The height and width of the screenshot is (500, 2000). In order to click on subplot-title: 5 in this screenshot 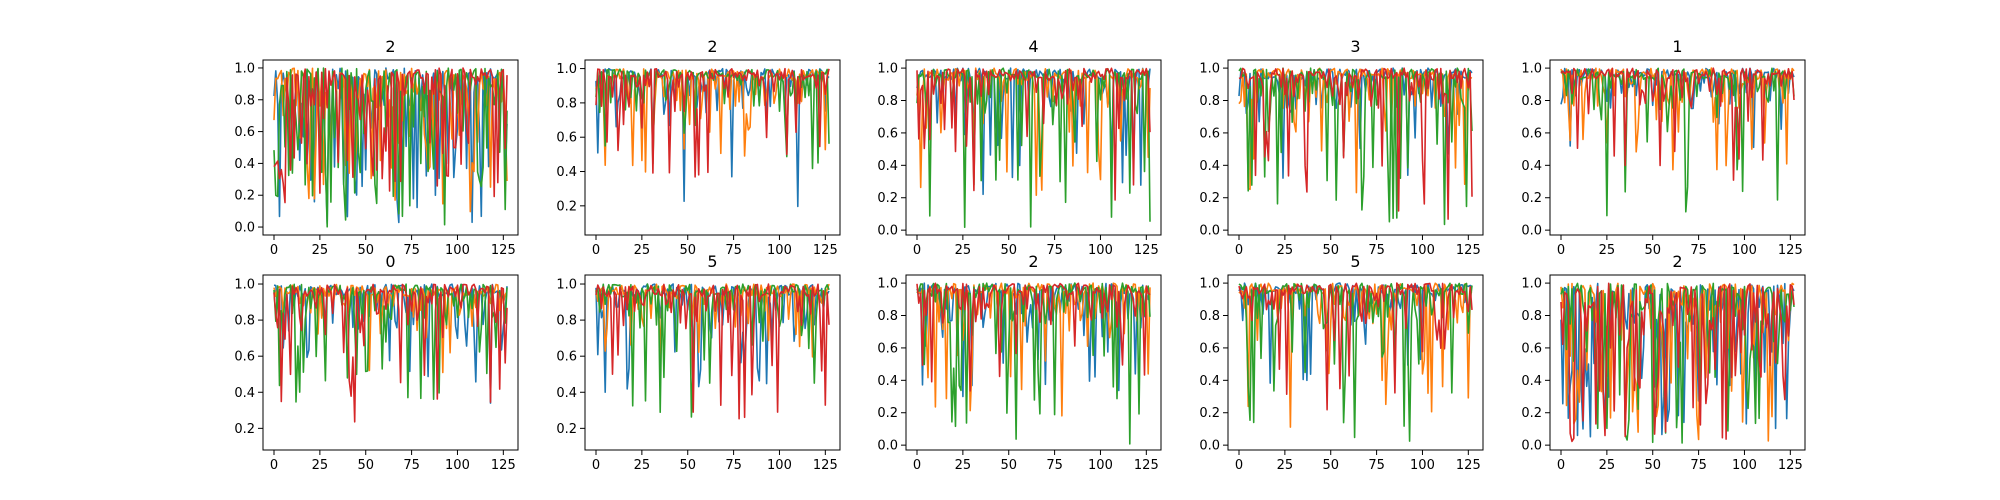, I will do `click(712, 261)`.